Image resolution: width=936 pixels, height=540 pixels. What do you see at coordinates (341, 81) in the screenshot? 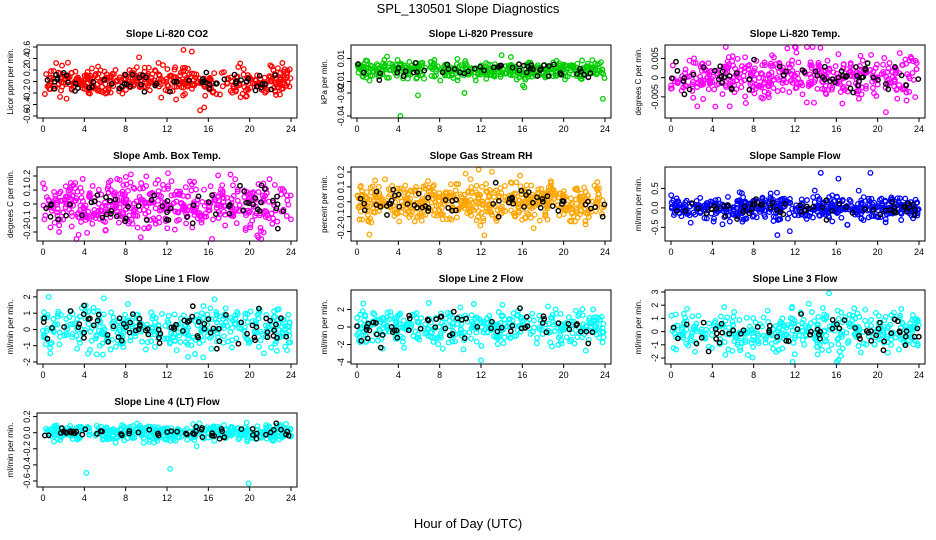
I see `y-tick-label: -0.01` at bounding box center [341, 81].